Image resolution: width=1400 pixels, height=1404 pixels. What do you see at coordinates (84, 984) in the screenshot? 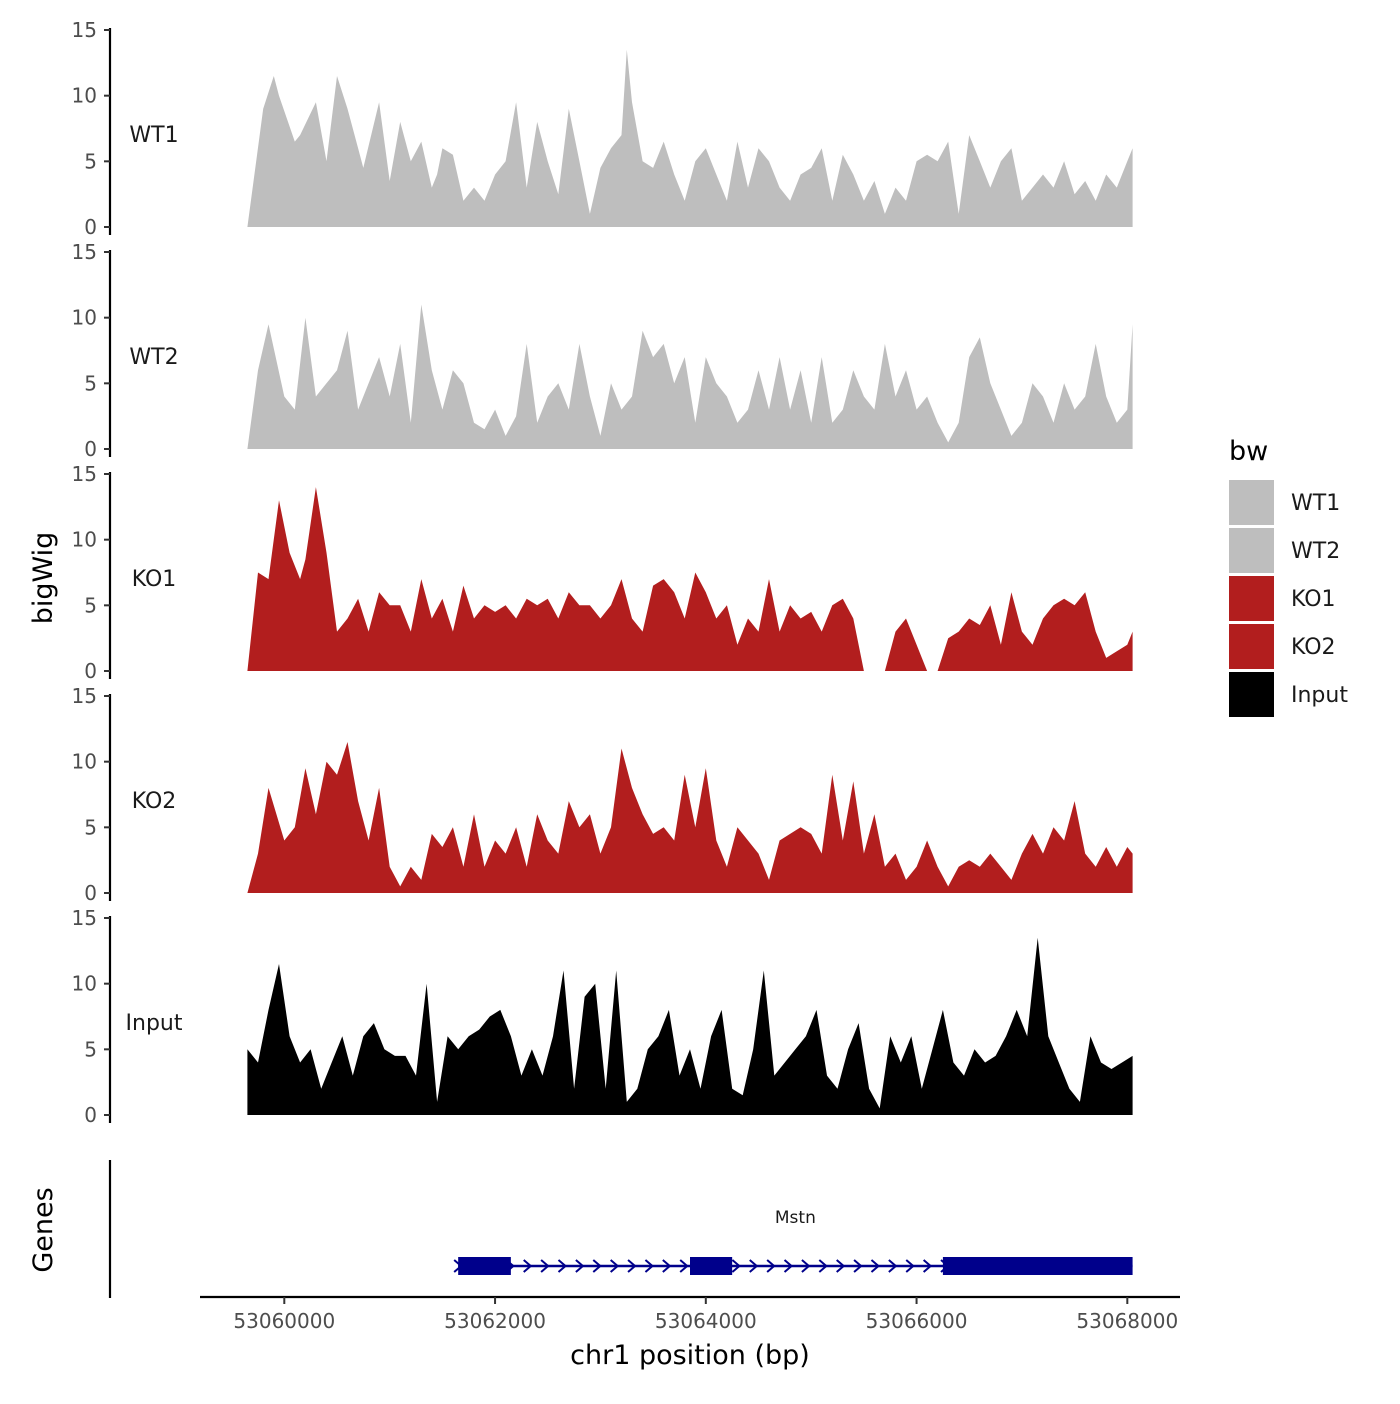
I see `y-tick-label-input-10: 10` at bounding box center [84, 984].